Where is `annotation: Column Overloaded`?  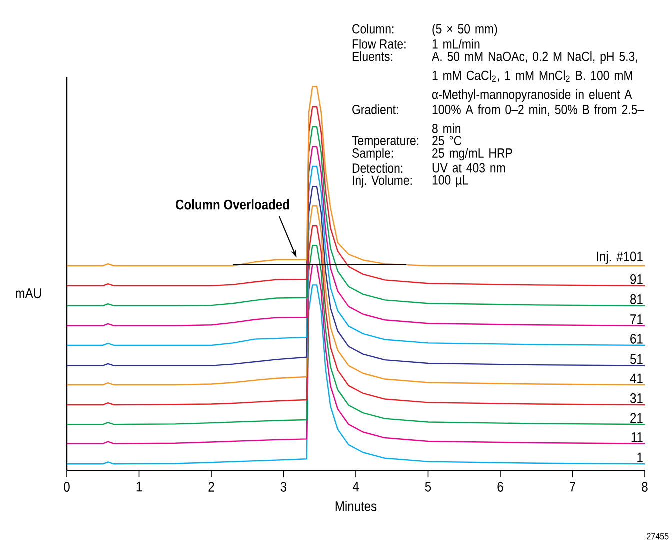 annotation: Column Overloaded is located at coordinates (233, 204).